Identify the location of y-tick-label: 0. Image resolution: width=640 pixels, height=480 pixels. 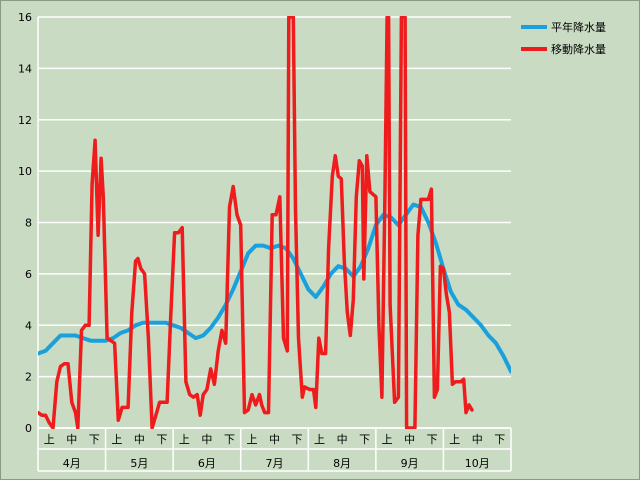
(28, 428).